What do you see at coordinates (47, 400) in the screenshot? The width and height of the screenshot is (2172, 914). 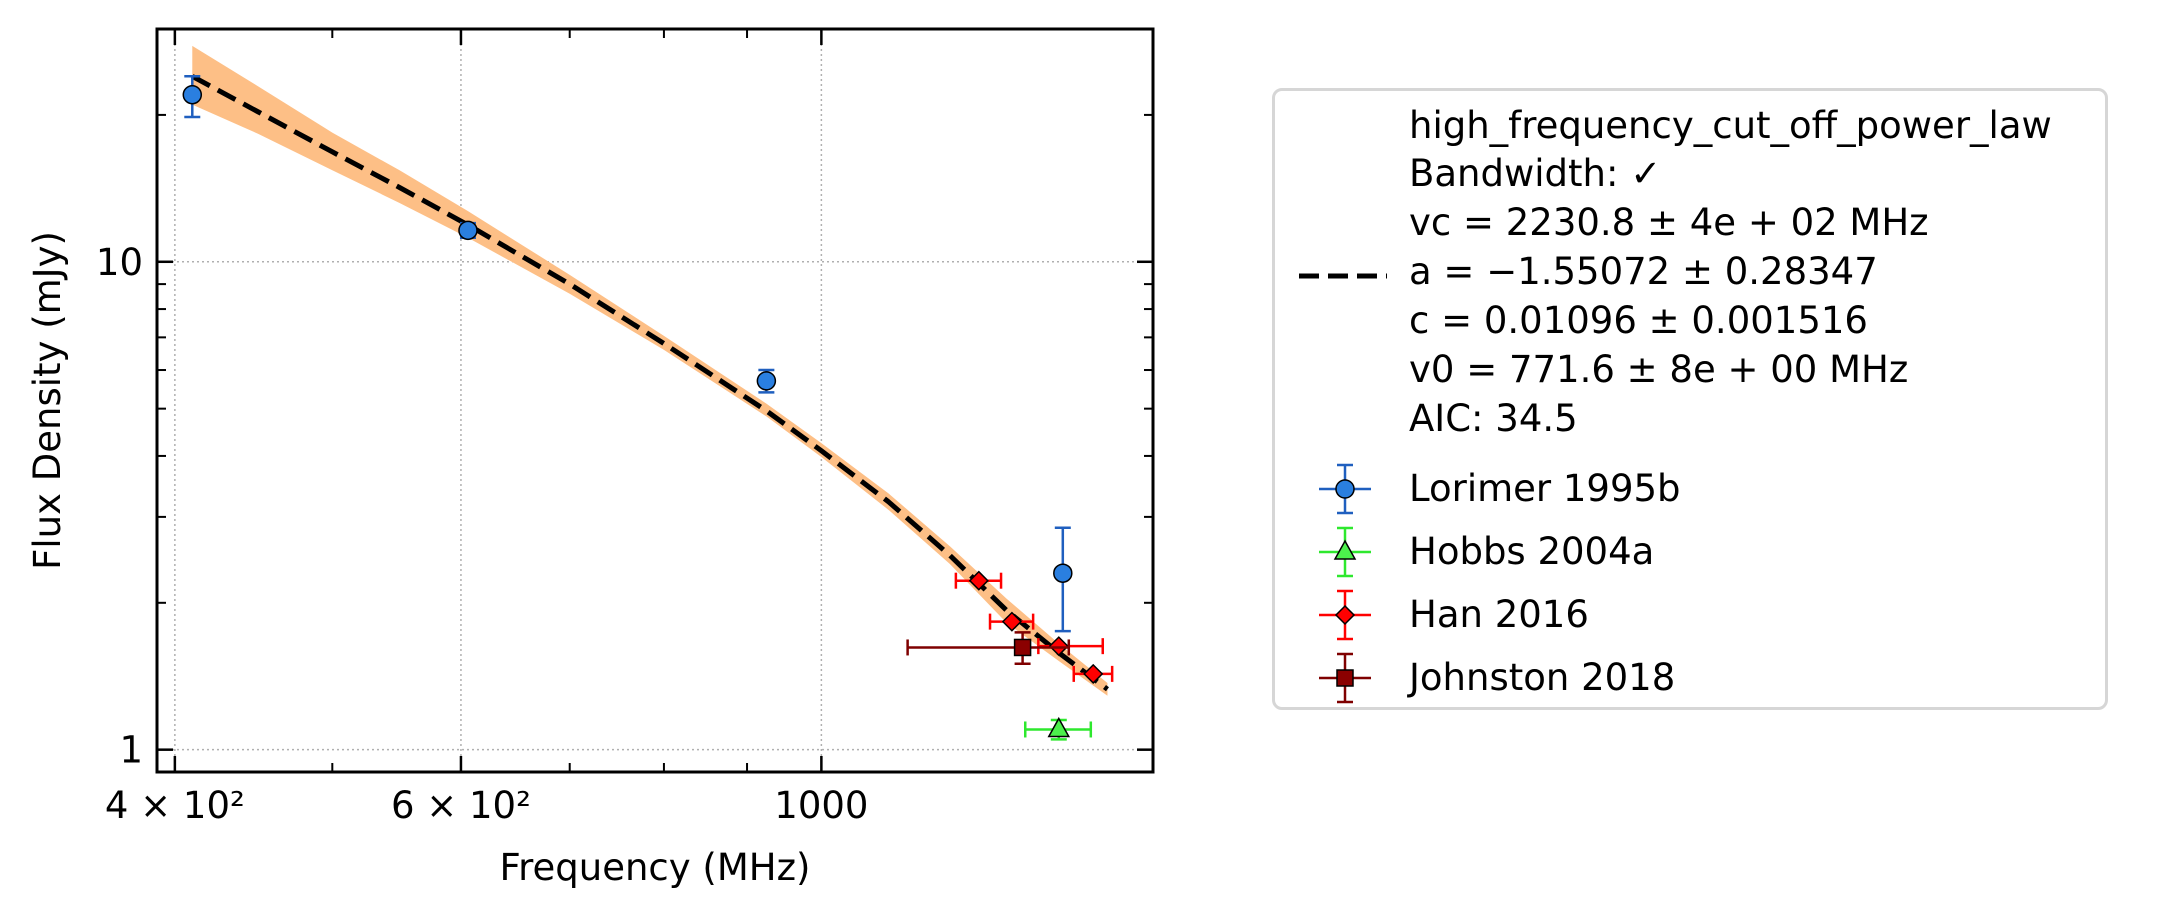 I see `y-axis-label: Flux Density (mJy)` at bounding box center [47, 400].